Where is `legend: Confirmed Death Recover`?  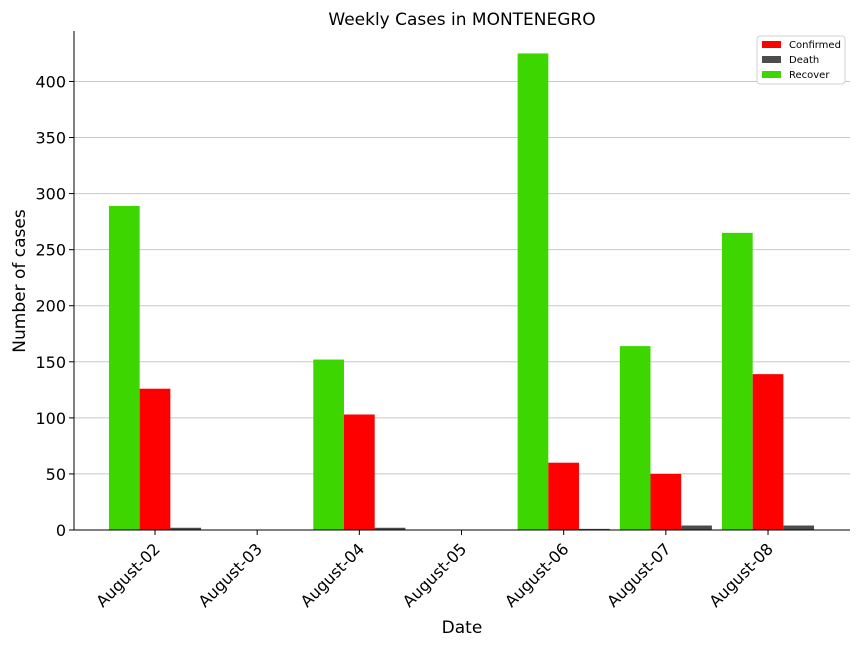
legend: Confirmed Death Recover is located at coordinates (801, 60).